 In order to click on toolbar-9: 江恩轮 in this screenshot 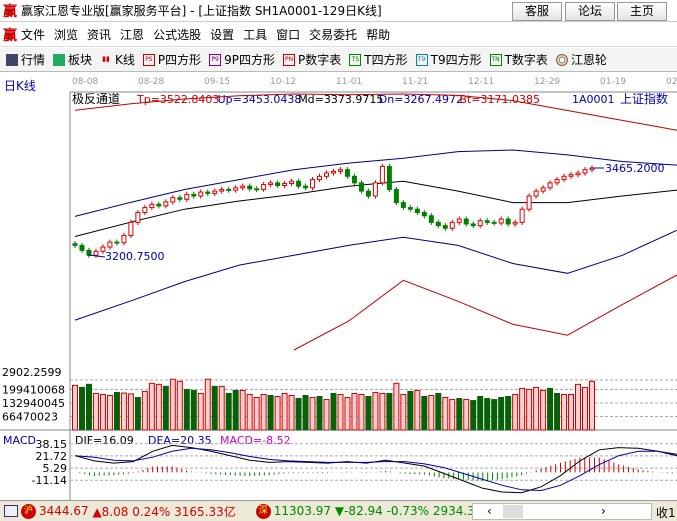, I will do `click(581, 59)`.